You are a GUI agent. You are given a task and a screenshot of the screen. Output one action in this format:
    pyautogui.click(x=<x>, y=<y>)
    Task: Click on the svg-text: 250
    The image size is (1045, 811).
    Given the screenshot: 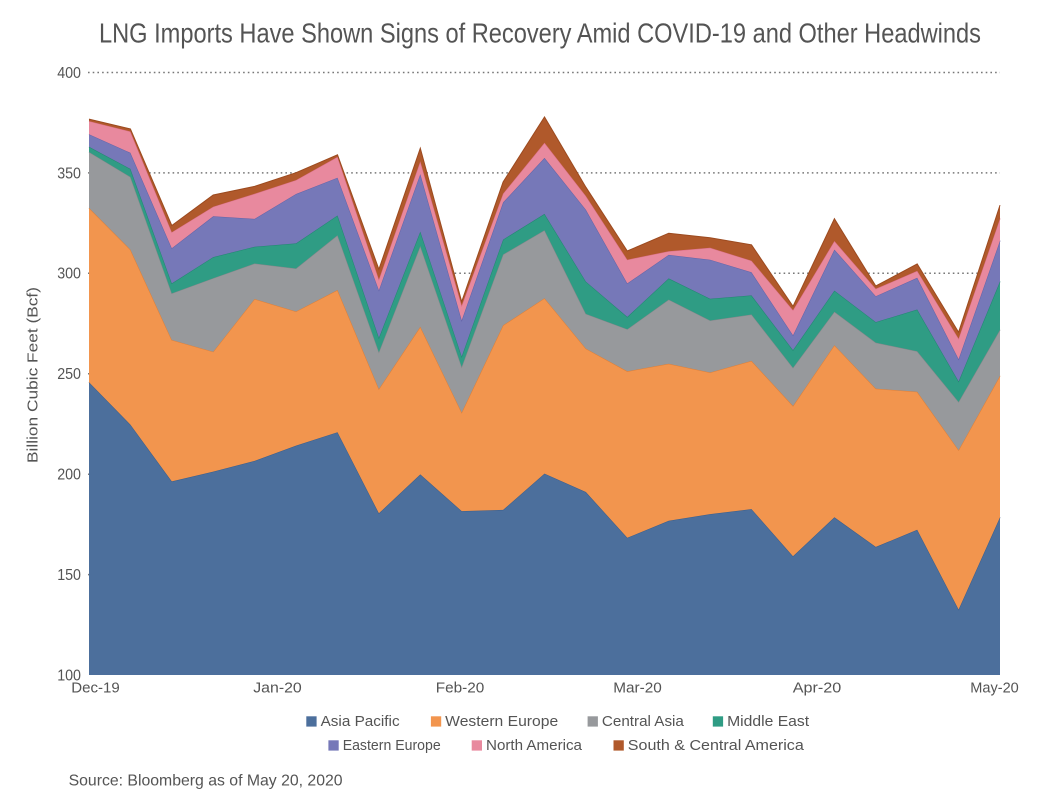 What is the action you would take?
    pyautogui.click(x=69, y=374)
    